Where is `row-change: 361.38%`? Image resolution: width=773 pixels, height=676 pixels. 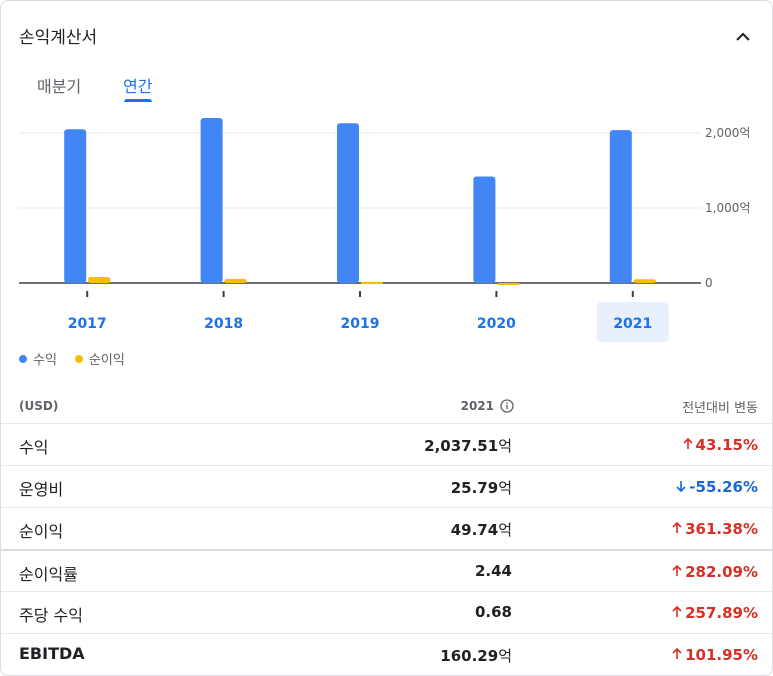
row-change: 361.38% is located at coordinates (715, 529).